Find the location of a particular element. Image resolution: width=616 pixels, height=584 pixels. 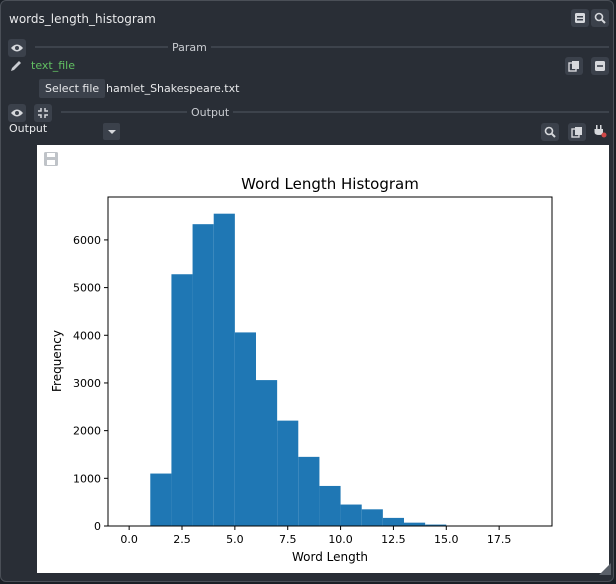

x-axis-label: Word Length is located at coordinates (330, 557).